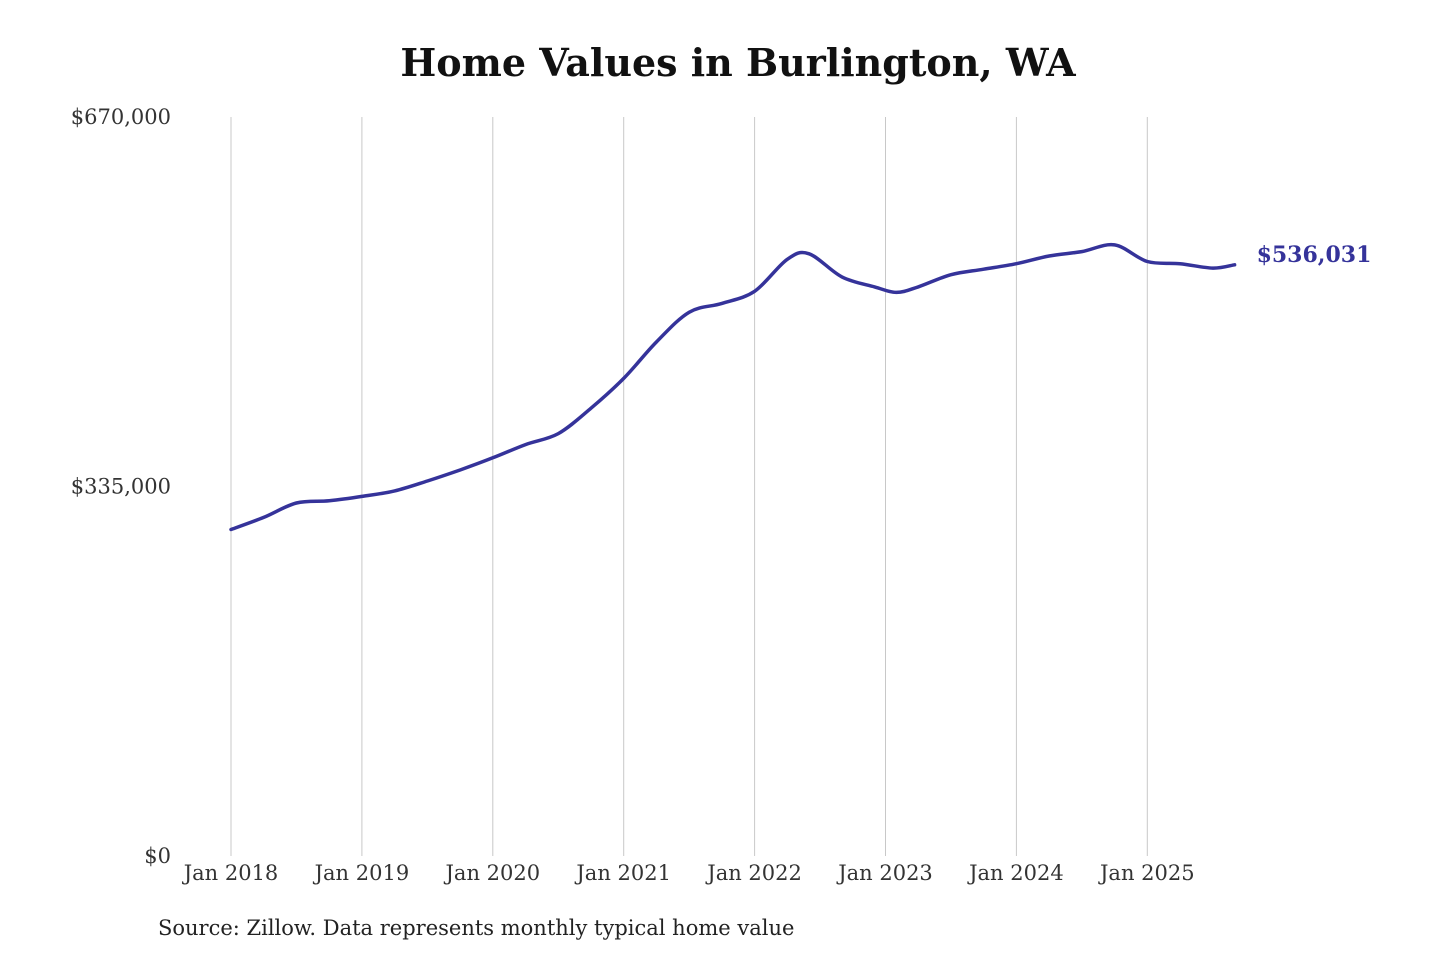 The image size is (1440, 960). I want to click on x-tick-label: Jan 2022, so click(753, 873).